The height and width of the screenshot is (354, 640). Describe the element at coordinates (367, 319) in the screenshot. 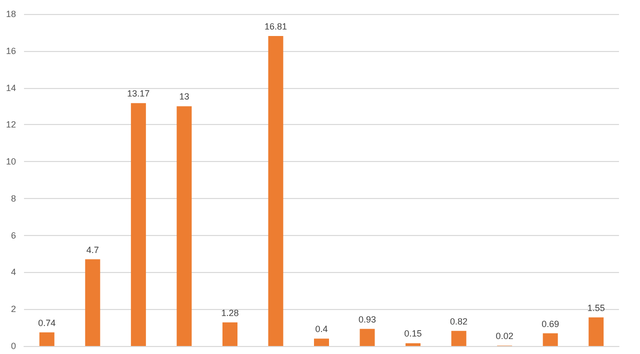

I see `data-label: 0.93` at that location.